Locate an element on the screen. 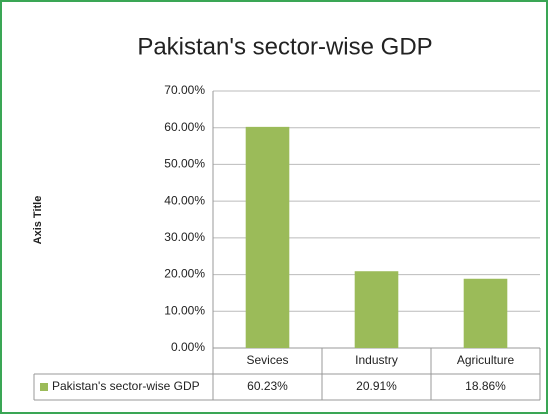 The height and width of the screenshot is (414, 548). y-axis-title: Axis Title is located at coordinates (38, 220).